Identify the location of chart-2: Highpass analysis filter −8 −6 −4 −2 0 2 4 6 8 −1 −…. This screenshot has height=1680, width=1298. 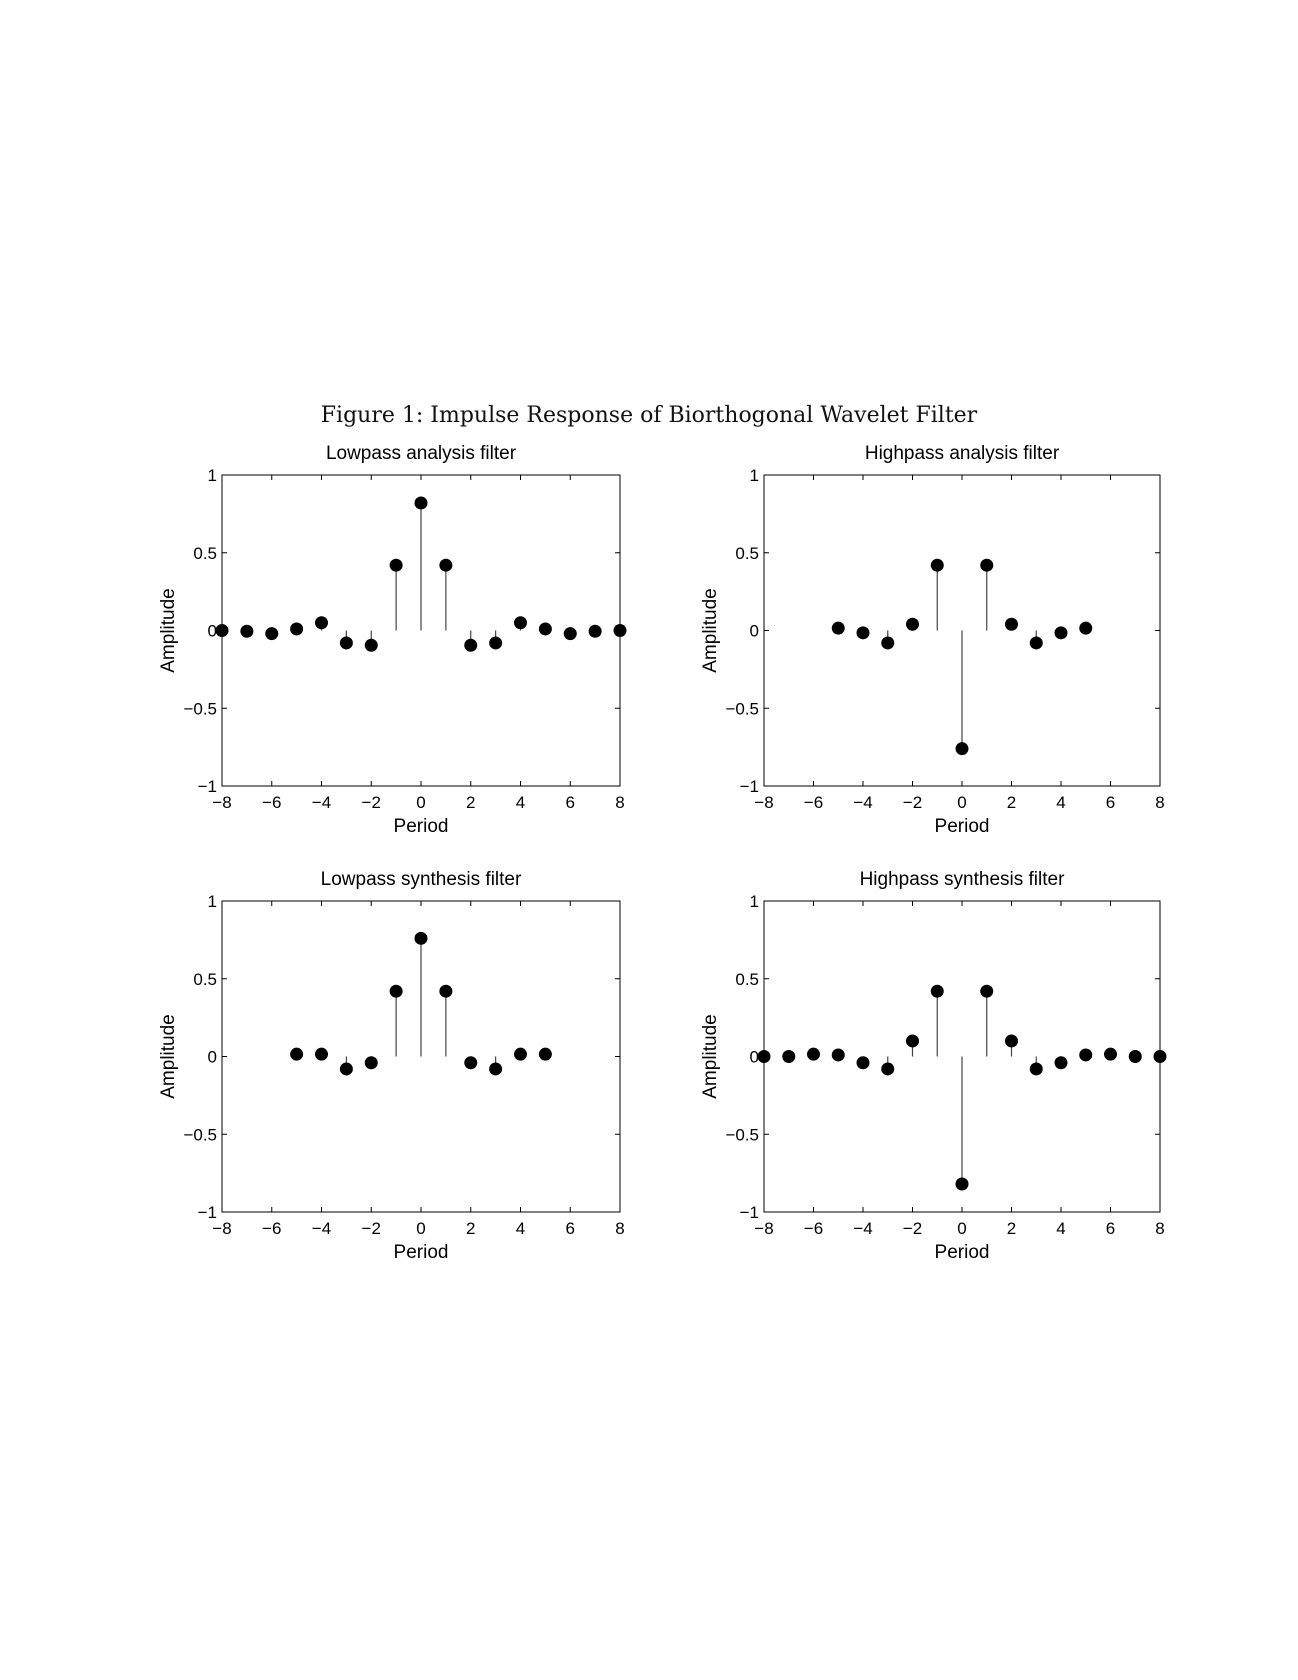
(932, 640).